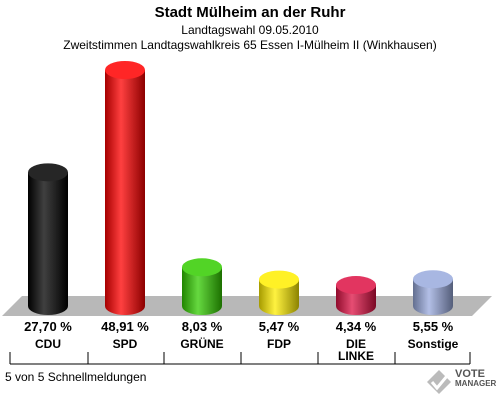  What do you see at coordinates (125, 344) in the screenshot?
I see `category-label-1-0: SPD` at bounding box center [125, 344].